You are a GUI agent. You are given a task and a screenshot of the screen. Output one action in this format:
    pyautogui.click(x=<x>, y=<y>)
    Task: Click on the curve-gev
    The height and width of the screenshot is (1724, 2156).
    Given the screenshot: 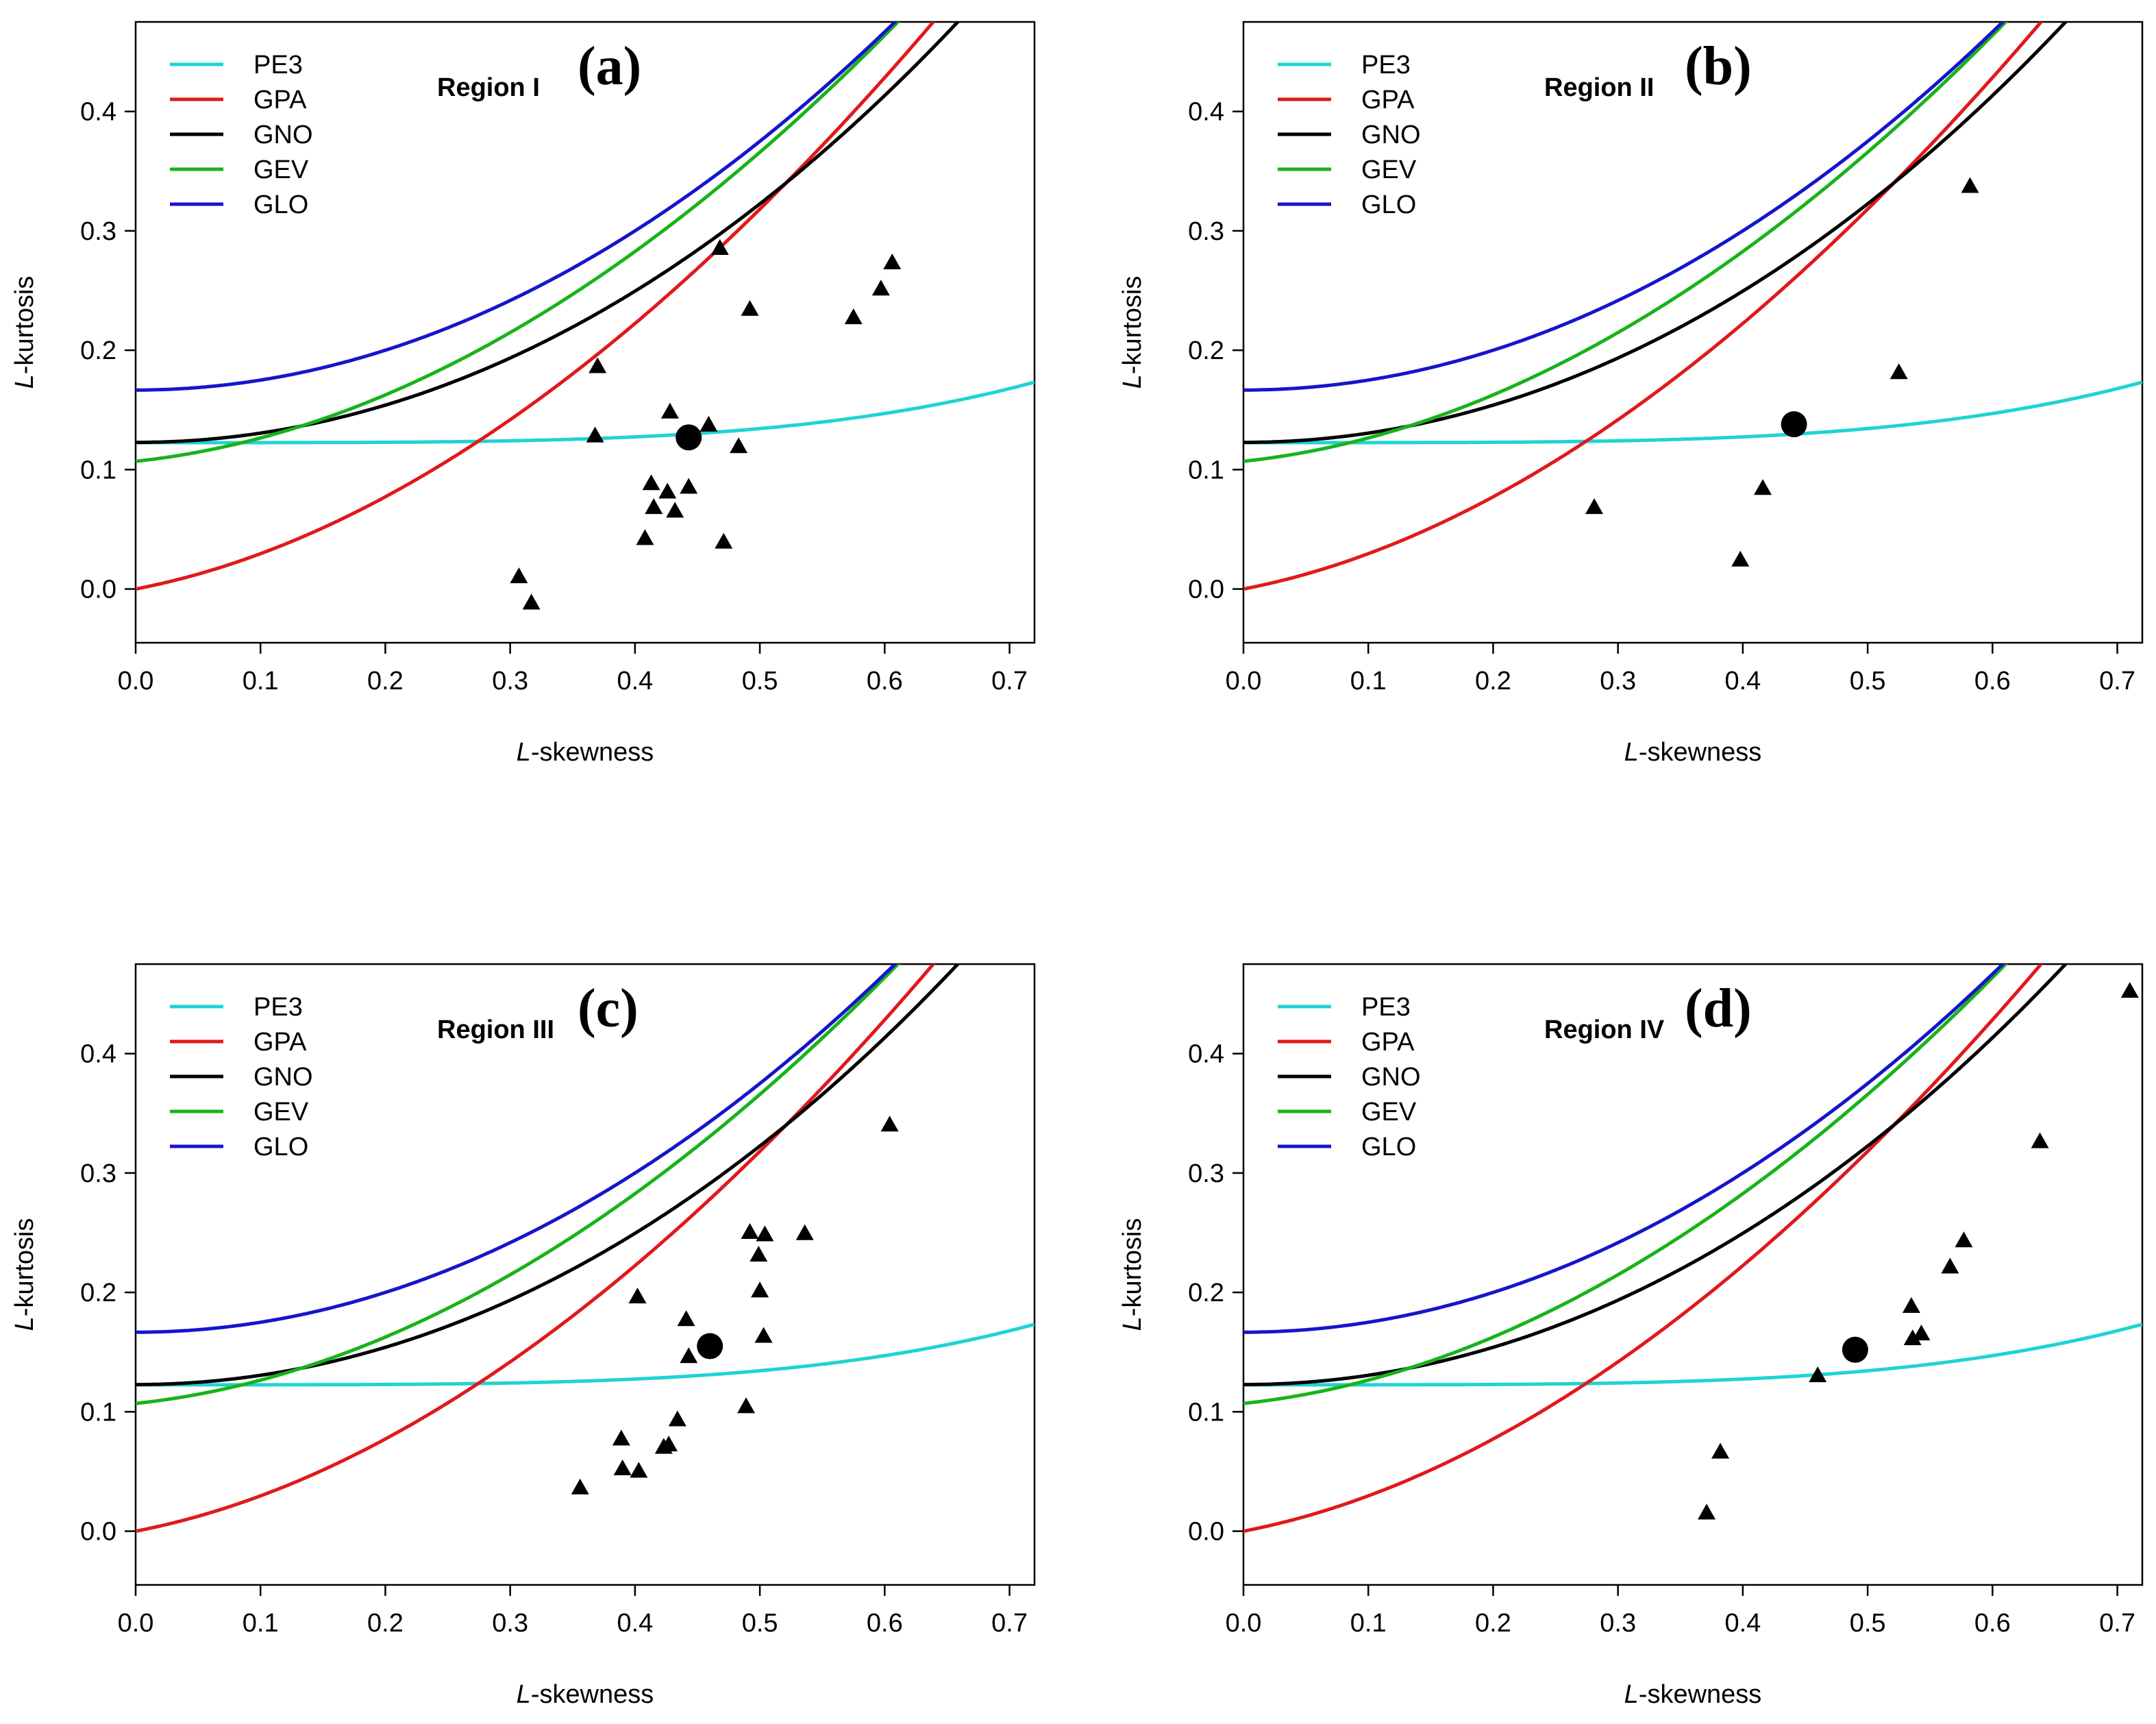 What is the action you would take?
    pyautogui.click(x=1626, y=1184)
    